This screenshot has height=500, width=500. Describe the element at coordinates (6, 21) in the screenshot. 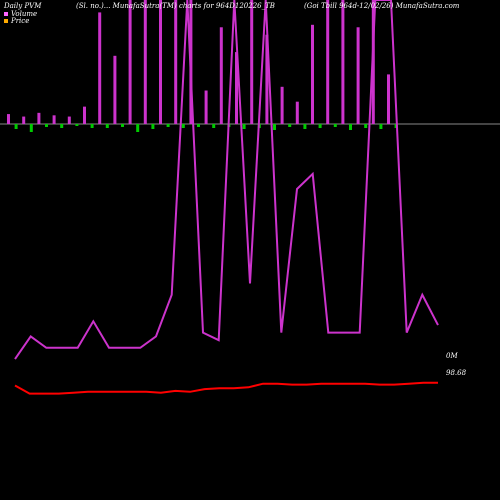

I see `legend-price-swatch` at that location.